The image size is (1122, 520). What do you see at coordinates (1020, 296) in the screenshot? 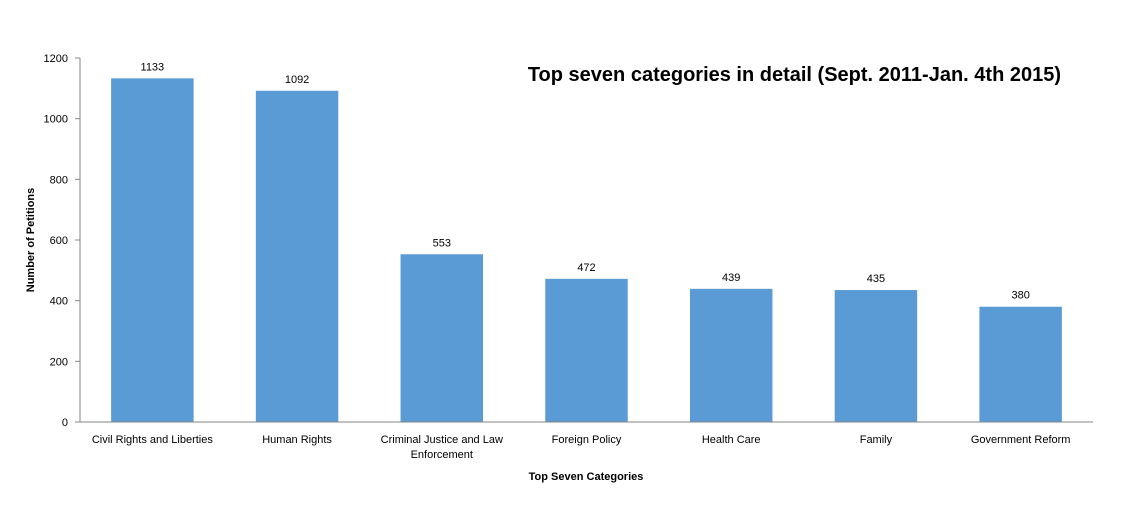
I see `data-label: 380` at bounding box center [1020, 296].